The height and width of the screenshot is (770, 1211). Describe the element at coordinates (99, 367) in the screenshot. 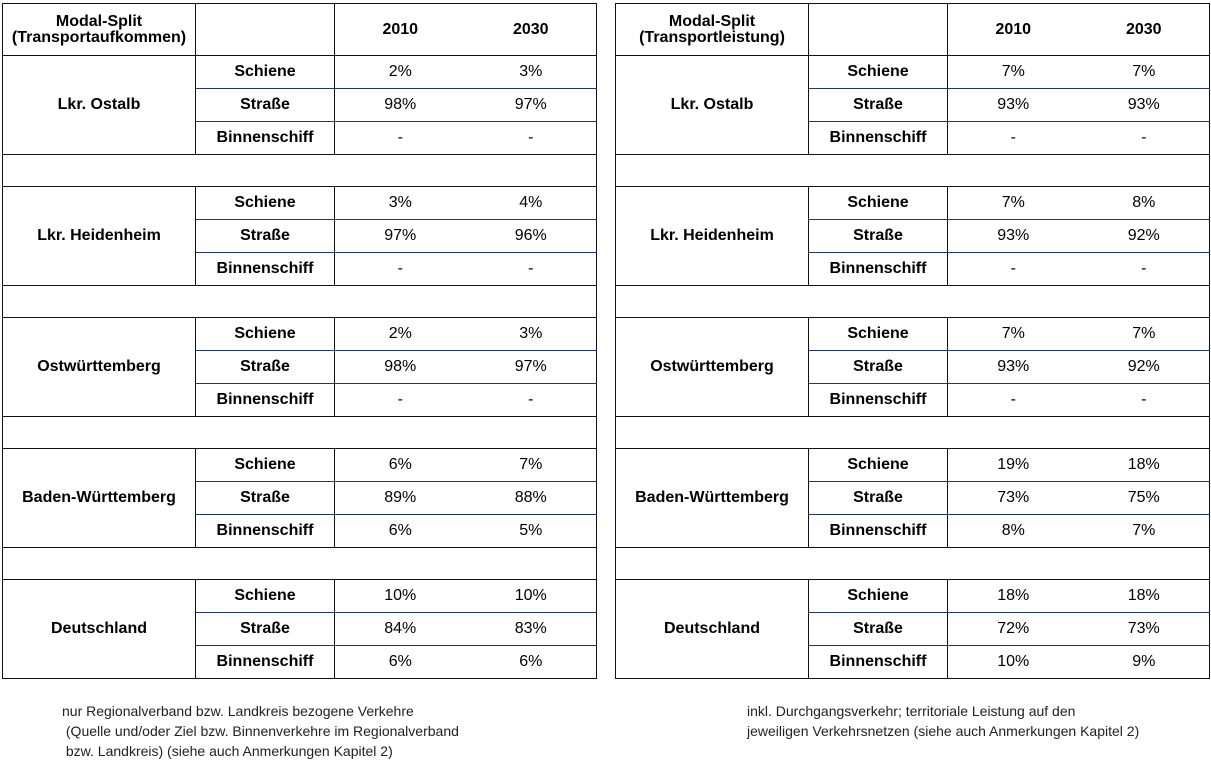

I see `region-label: Ostwürttemberg` at that location.